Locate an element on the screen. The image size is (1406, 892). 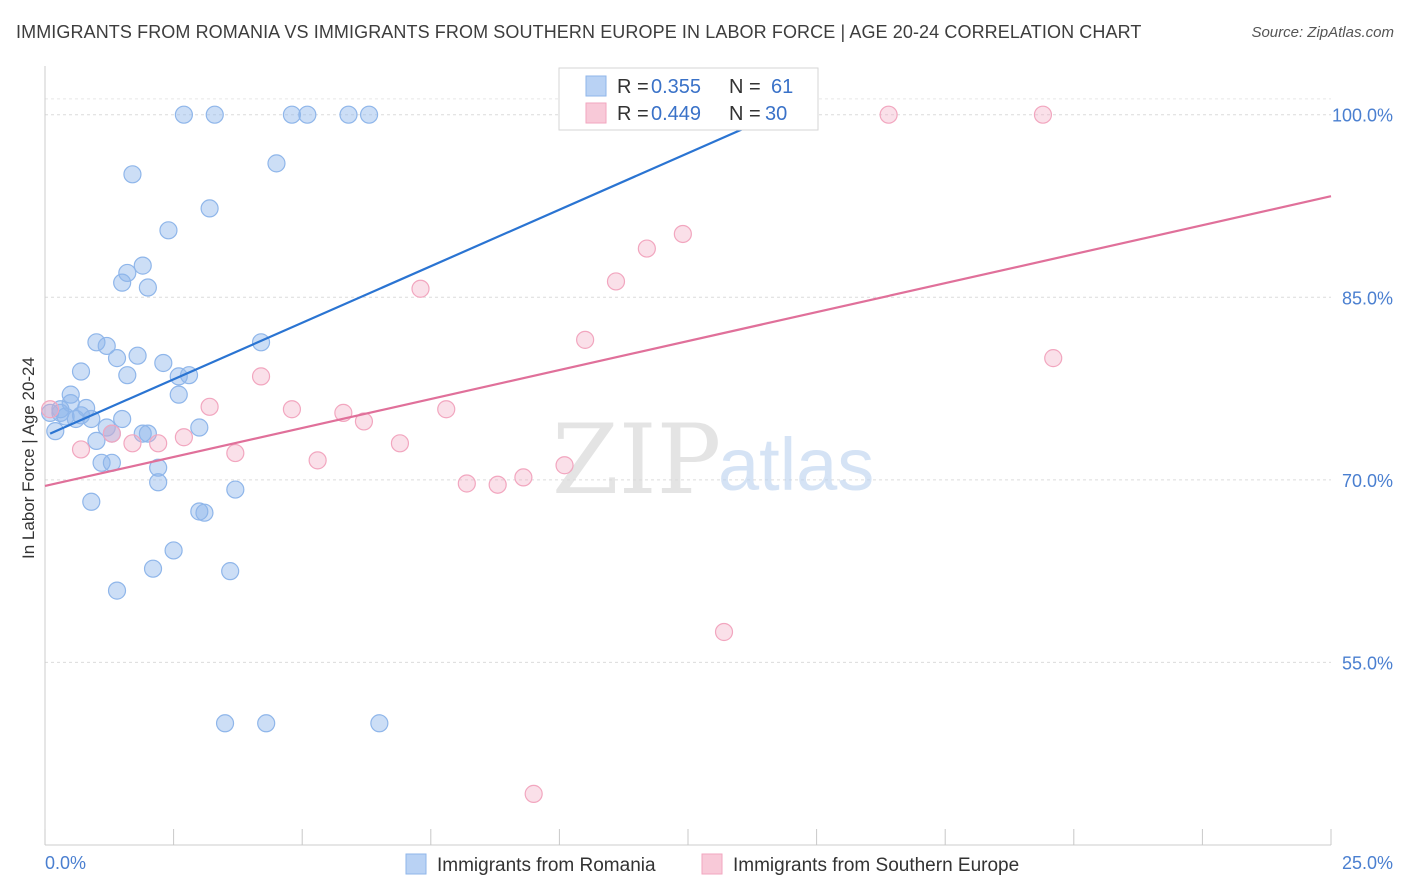
legend-n-label-1: N = is located at coordinates (745, 87).